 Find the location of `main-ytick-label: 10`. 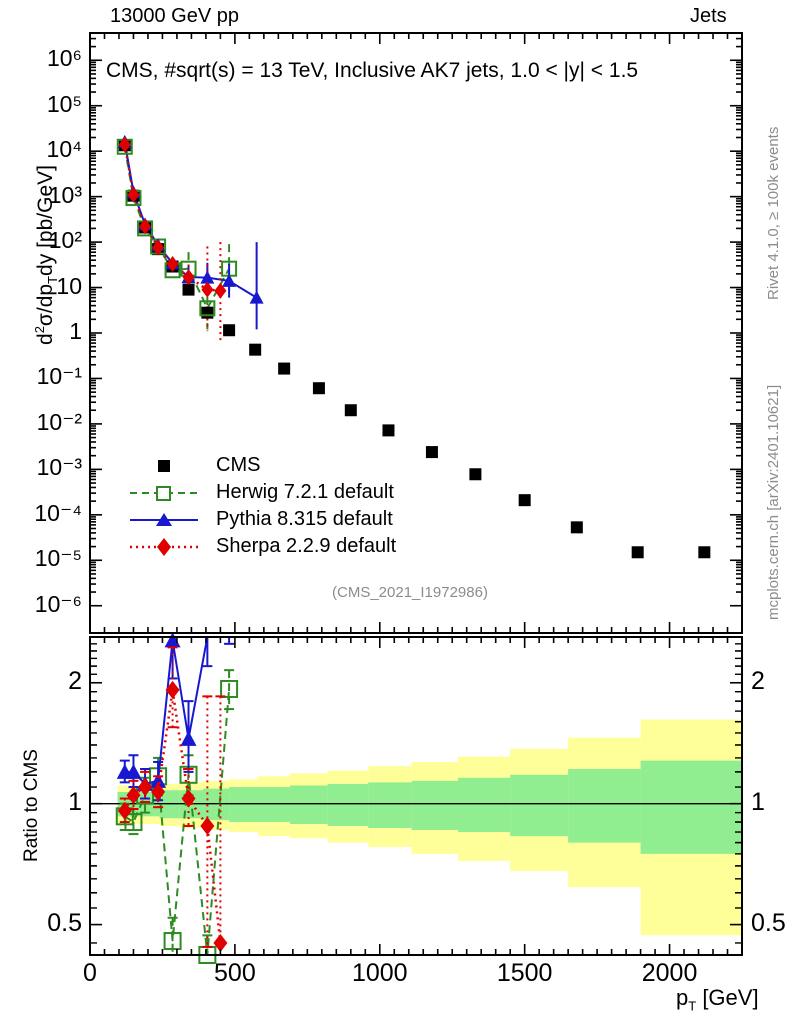

main-ytick-label: 10 is located at coordinates (69, 285).